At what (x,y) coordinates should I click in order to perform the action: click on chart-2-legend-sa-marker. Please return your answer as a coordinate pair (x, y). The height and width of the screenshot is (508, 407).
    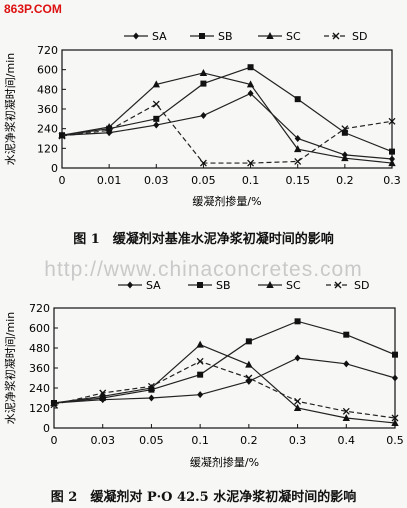
    Looking at the image, I should click on (130, 285).